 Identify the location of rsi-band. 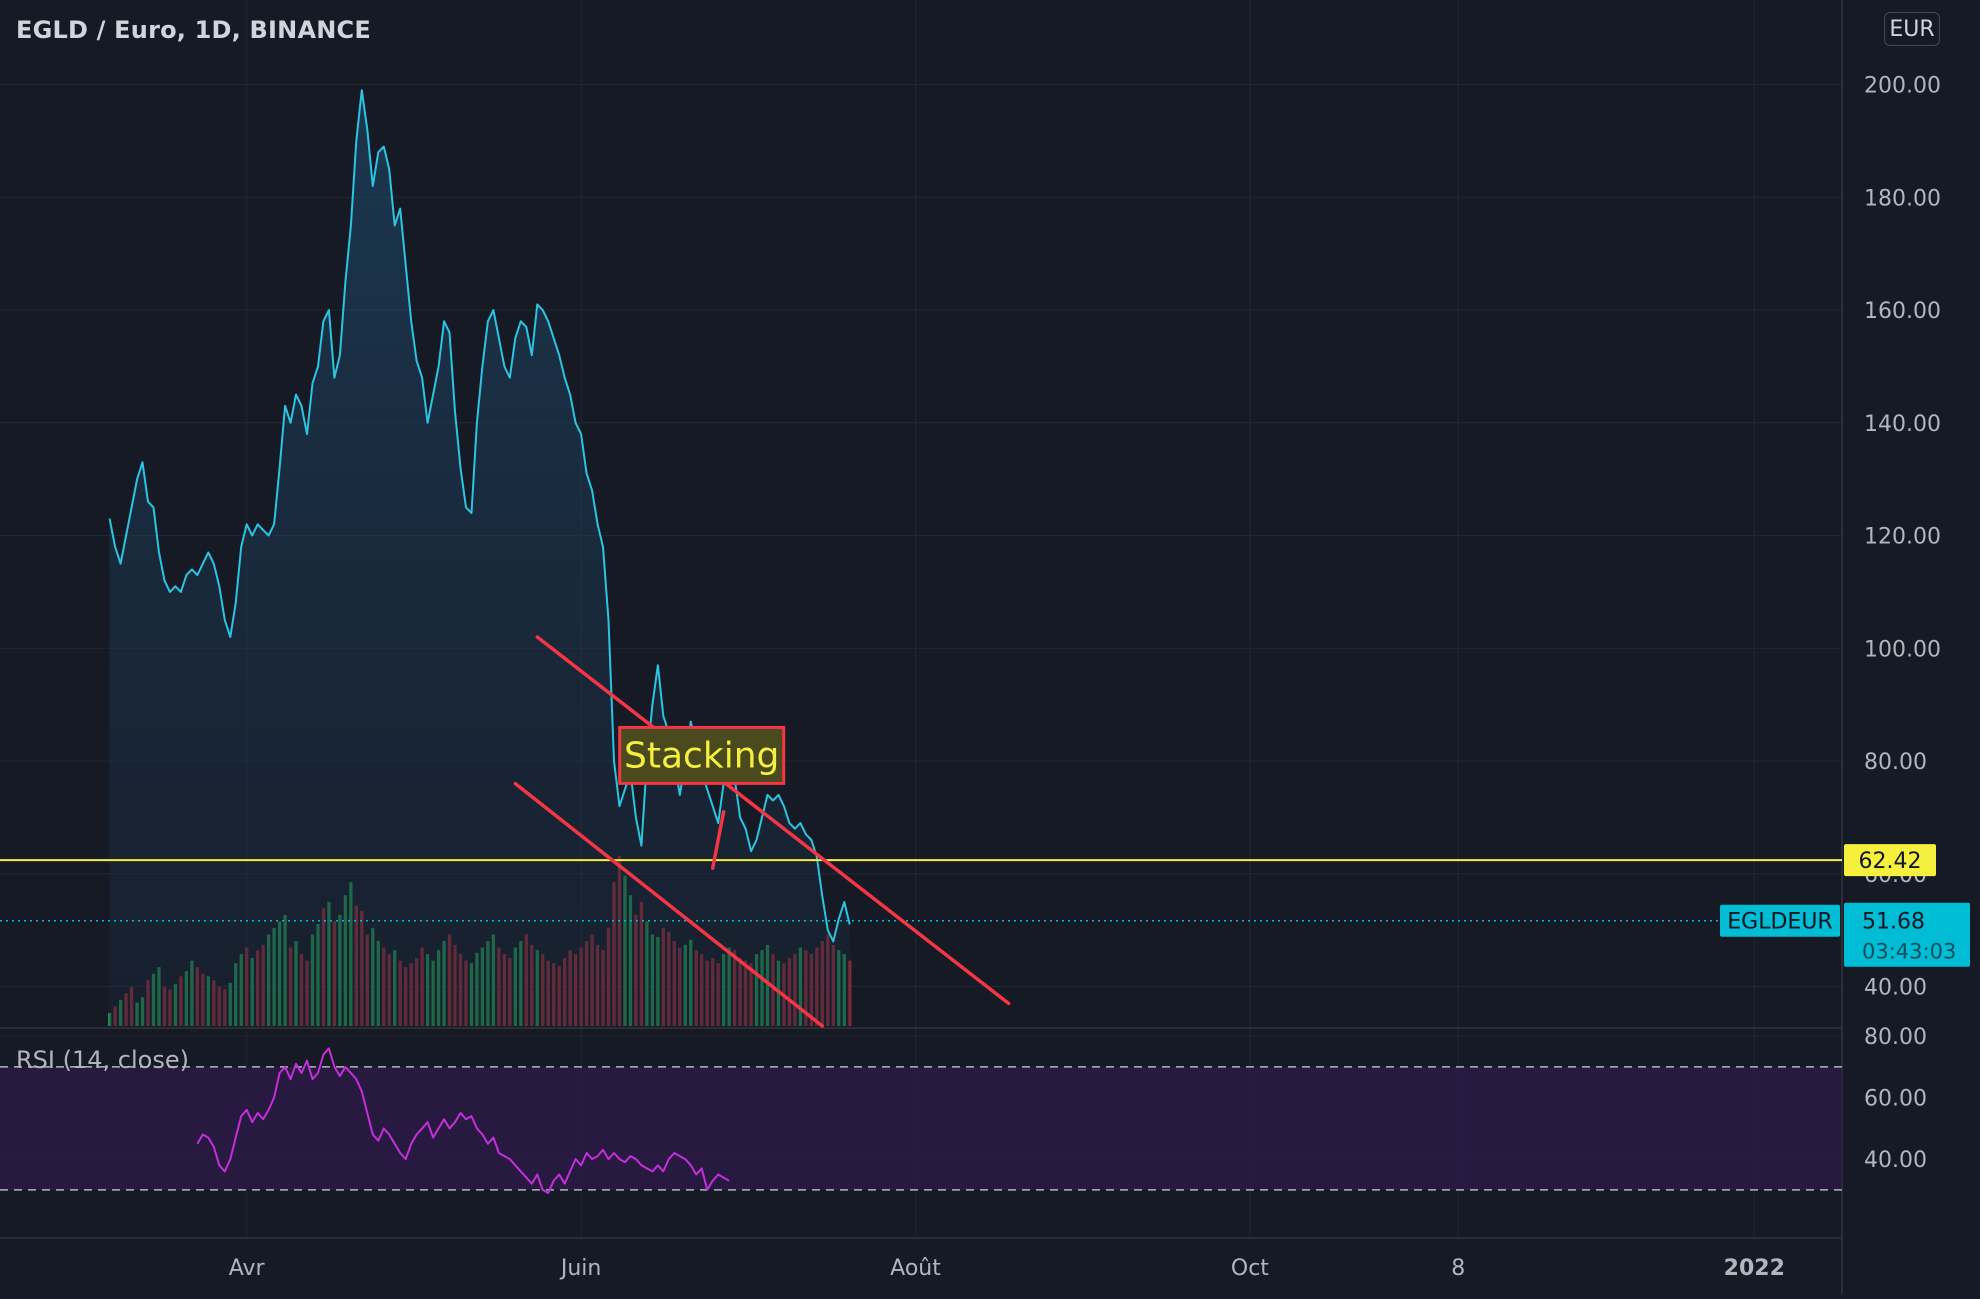
(921, 1128).